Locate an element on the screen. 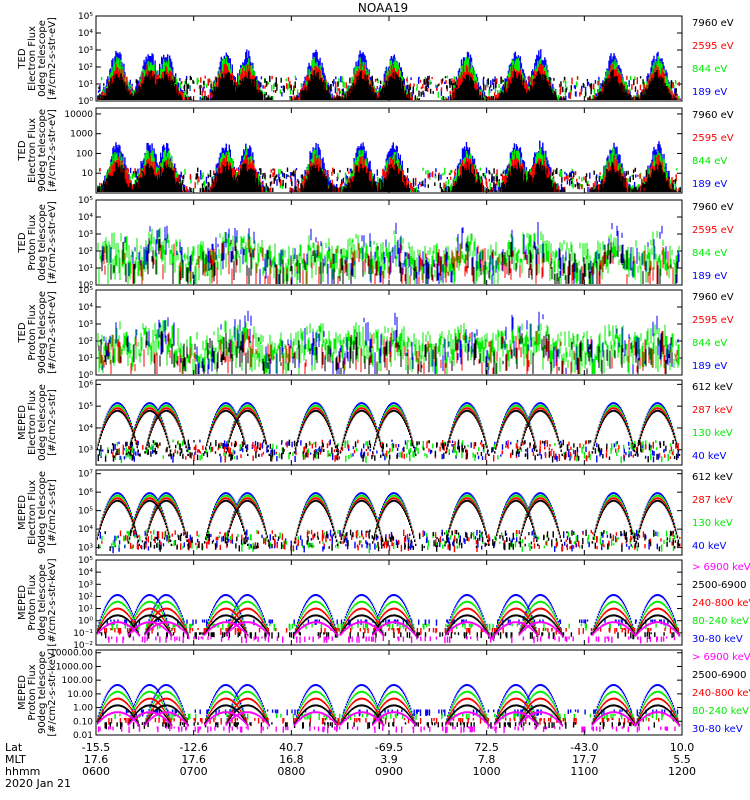  x-tick-label-mlt: 3.9 is located at coordinates (389, 759).